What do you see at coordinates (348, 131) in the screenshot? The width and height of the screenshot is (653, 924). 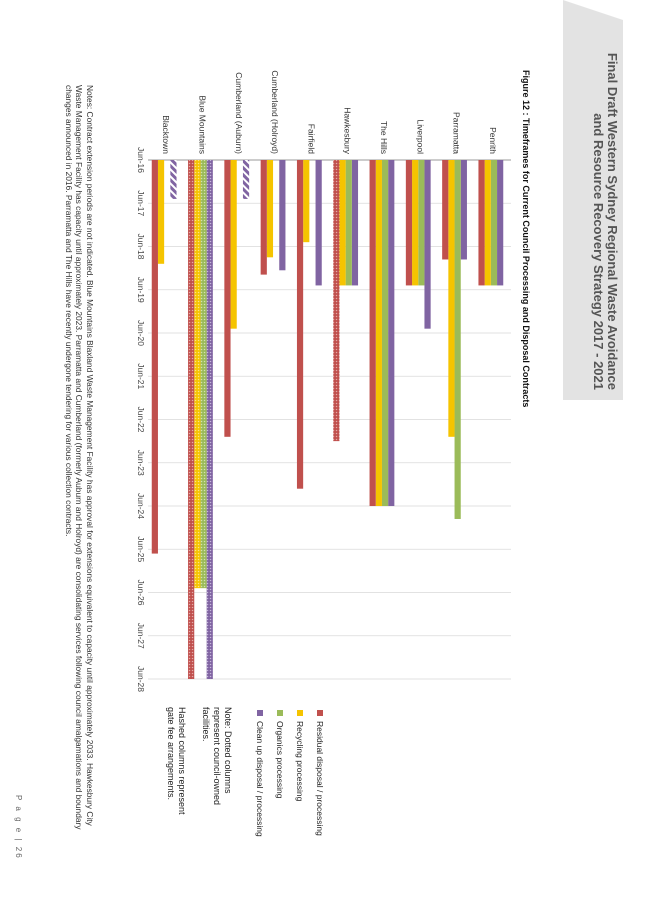 I see `category-label-hawkesbury: Hawkesbury` at bounding box center [348, 131].